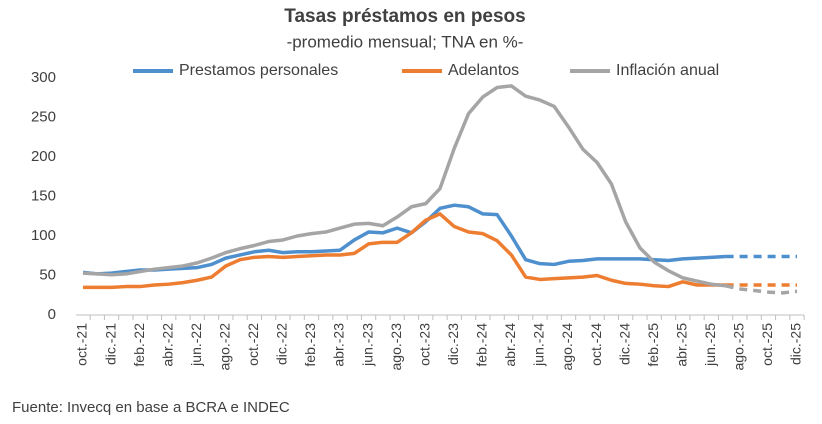 The width and height of the screenshot is (822, 424). I want to click on legend-label: Adelantos, so click(483, 70).